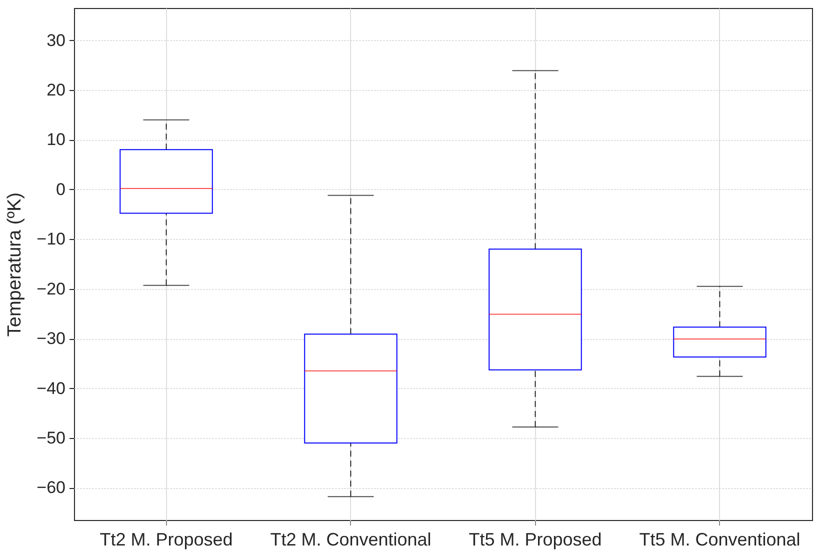  Describe the element at coordinates (56, 140) in the screenshot. I see `y-tick-label: 10` at that location.